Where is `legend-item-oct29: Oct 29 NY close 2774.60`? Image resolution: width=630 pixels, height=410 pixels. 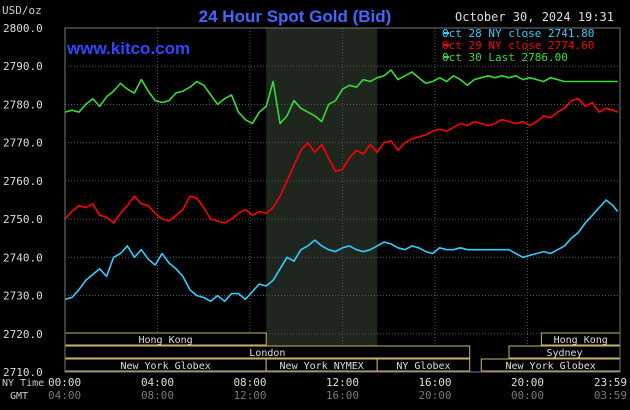
legend-item-oct29: Oct 29 NY close 2774.60 is located at coordinates (518, 45).